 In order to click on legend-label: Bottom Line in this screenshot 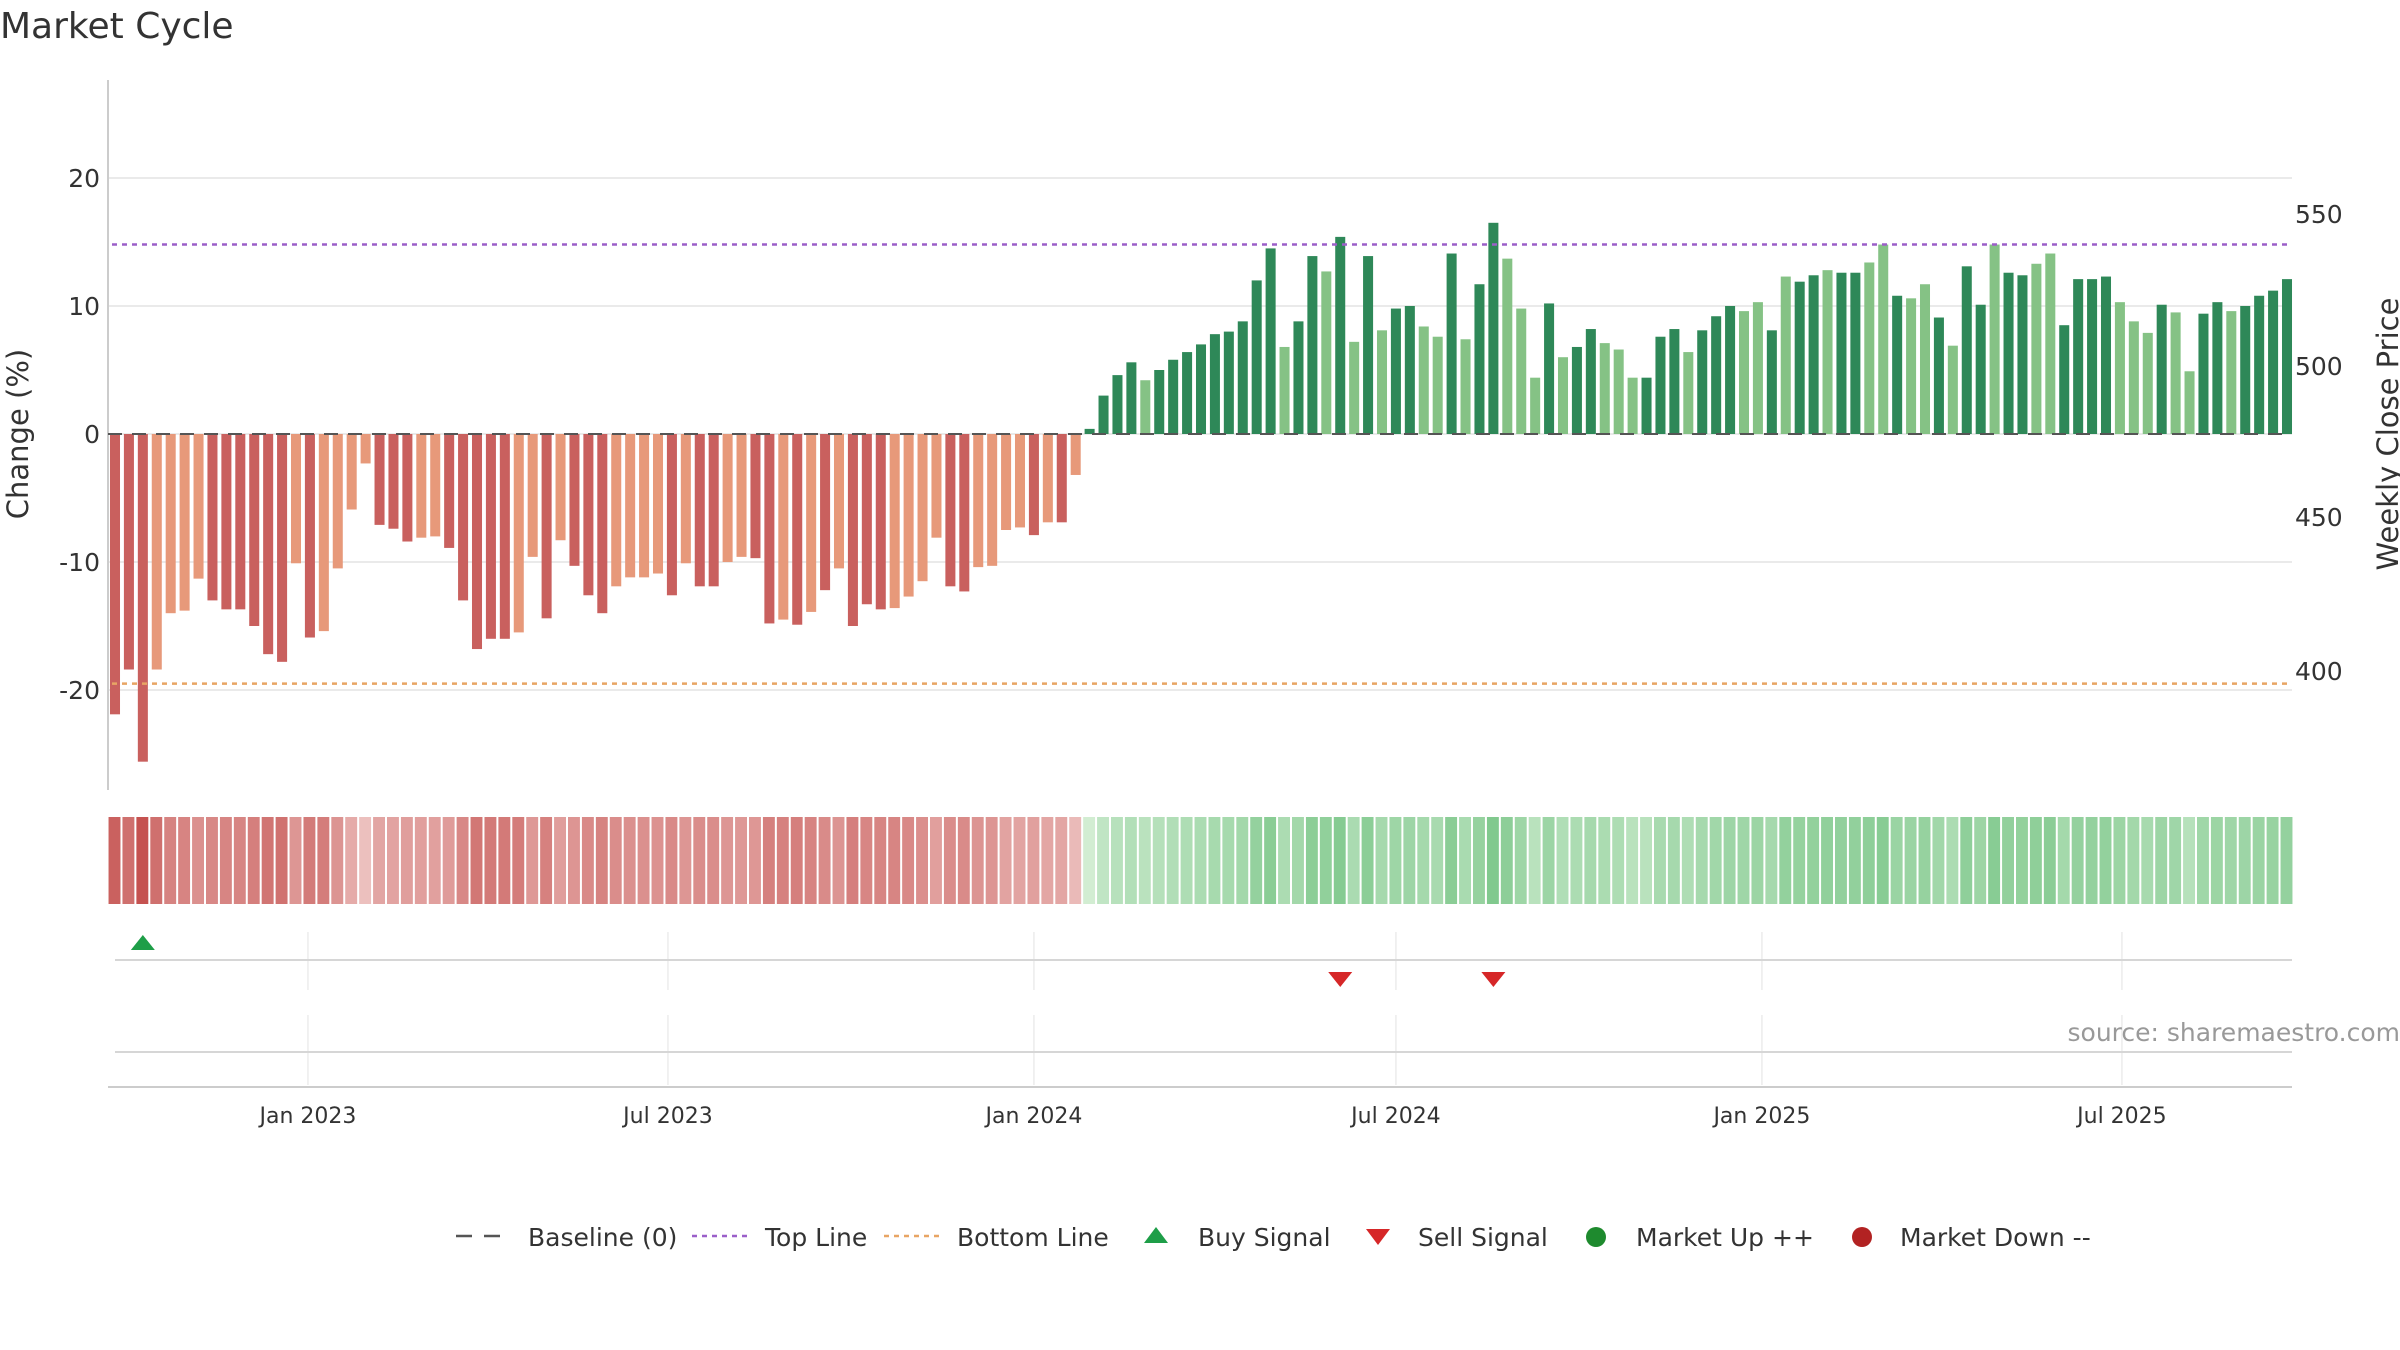, I will do `click(1033, 1237)`.